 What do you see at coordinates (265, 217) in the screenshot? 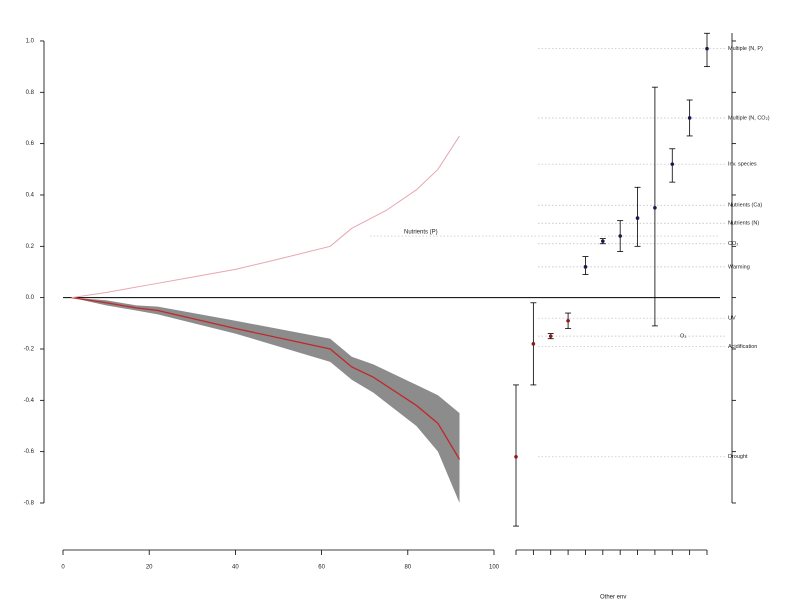
I see `positive-line` at bounding box center [265, 217].